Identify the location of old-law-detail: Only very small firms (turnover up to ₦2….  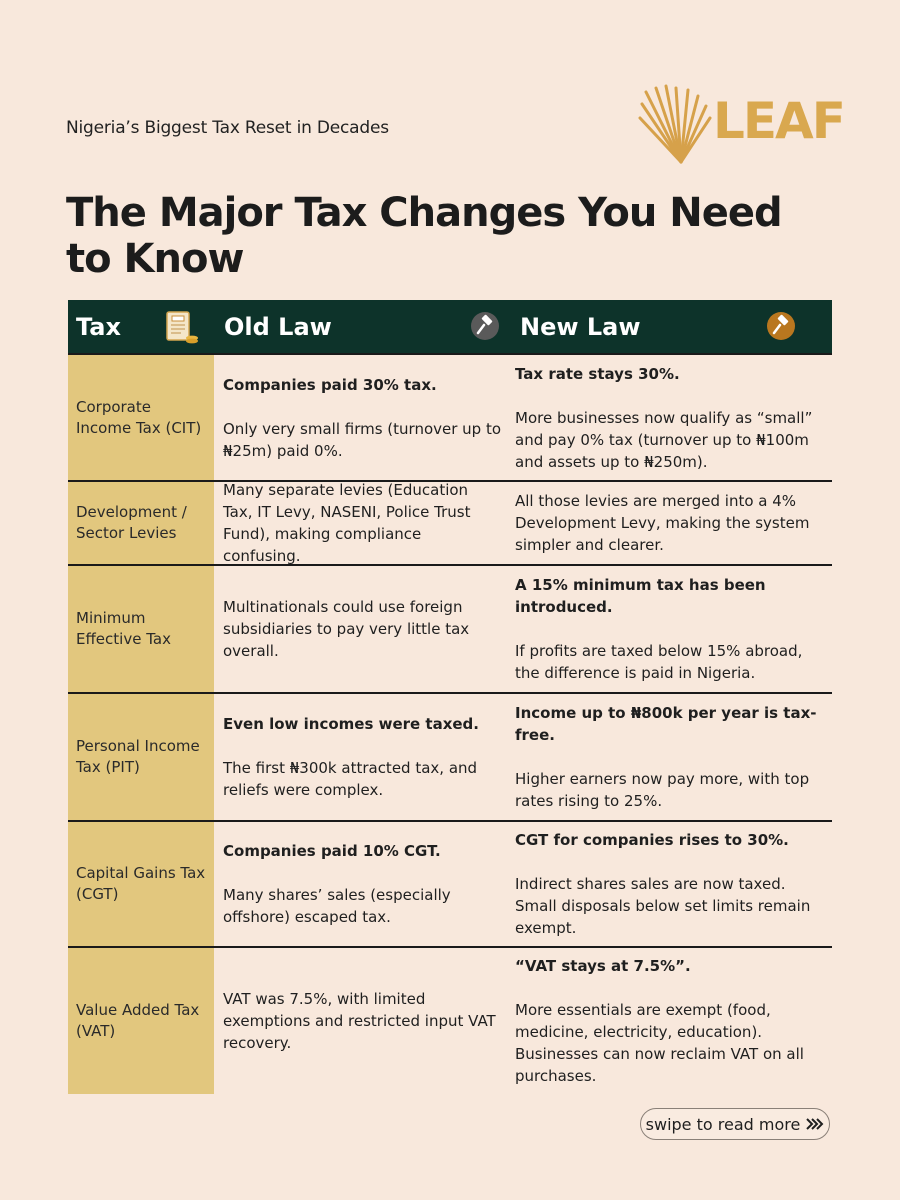
(362, 439).